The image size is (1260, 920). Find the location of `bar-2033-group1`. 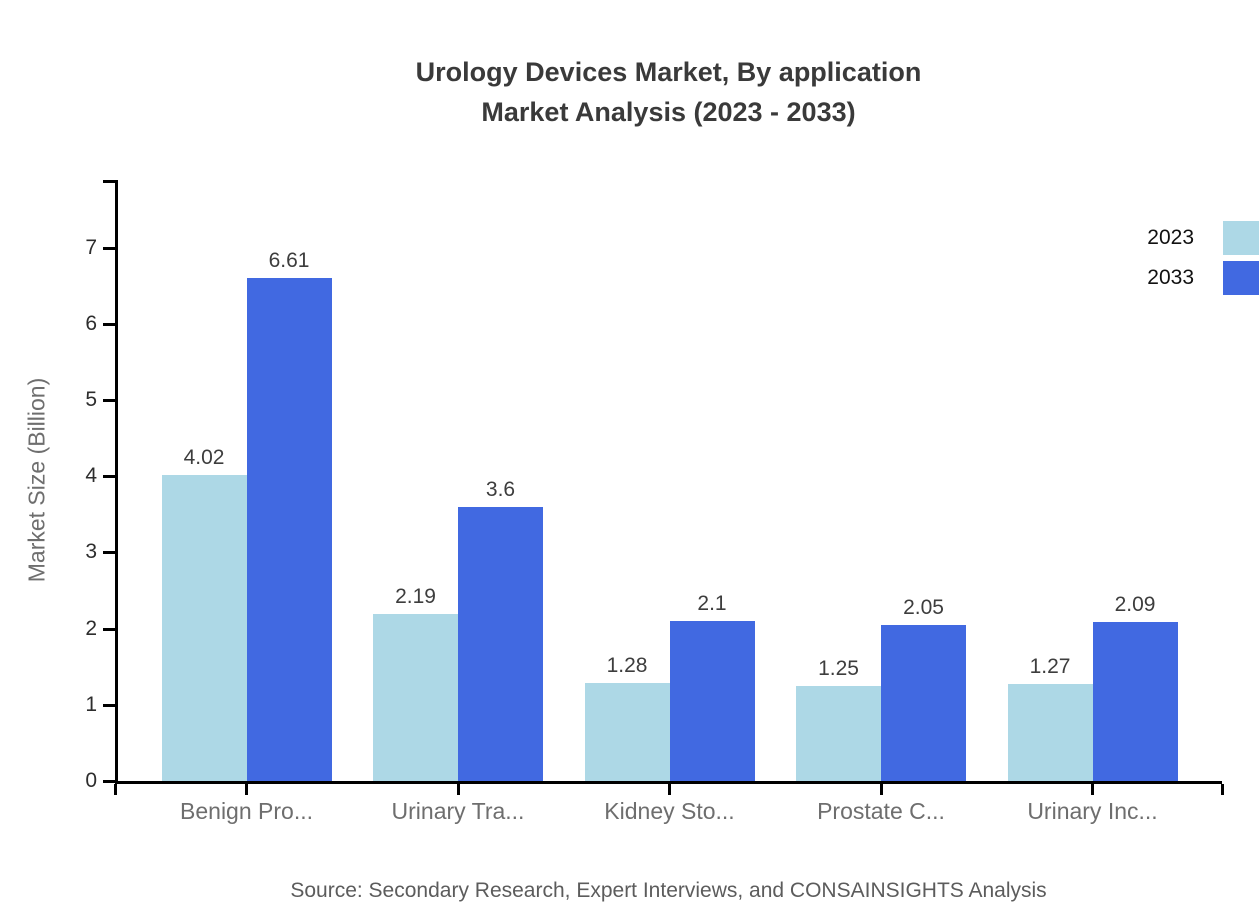

bar-2033-group1 is located at coordinates (289, 529).